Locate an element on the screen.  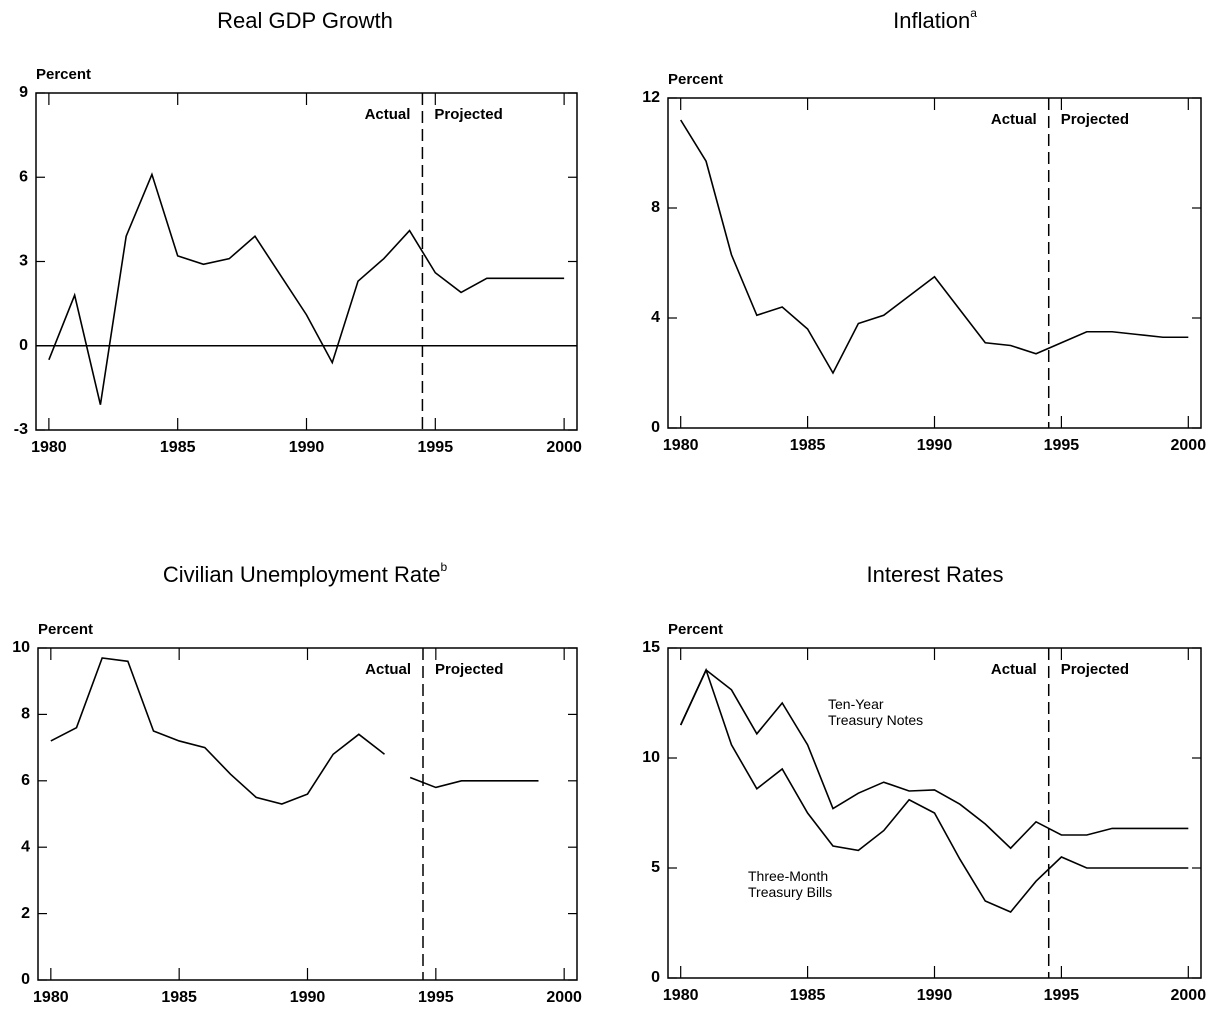
series-label: Ten-Year Treasury Notes is located at coordinates (875, 712).